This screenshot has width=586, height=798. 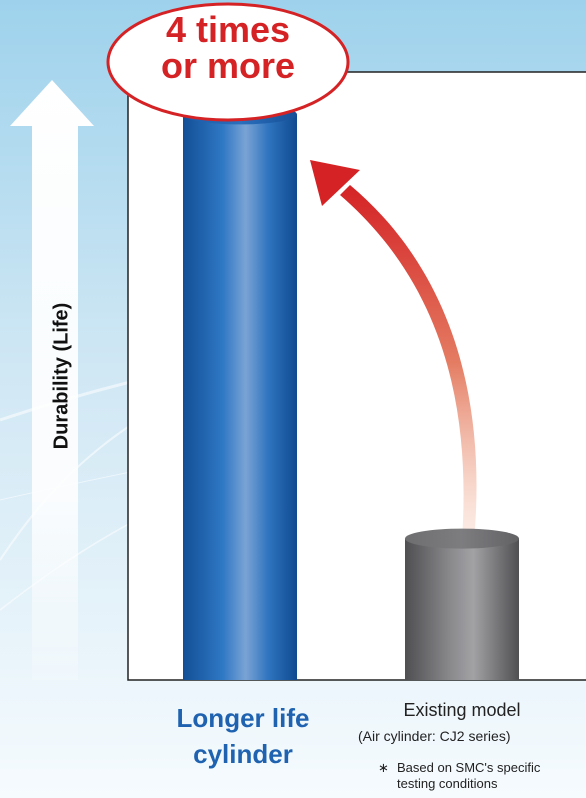 I want to click on category-label-line-1: Longer life, so click(x=243, y=718).